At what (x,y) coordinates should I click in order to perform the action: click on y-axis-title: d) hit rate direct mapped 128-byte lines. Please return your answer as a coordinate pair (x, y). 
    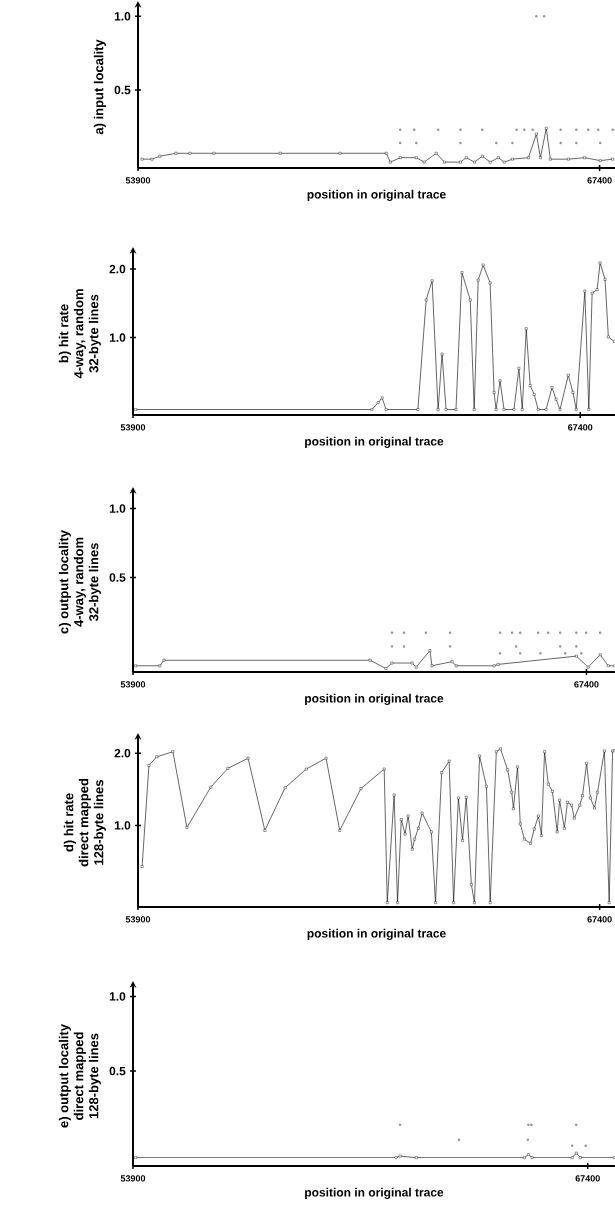
    Looking at the image, I should click on (84, 822).